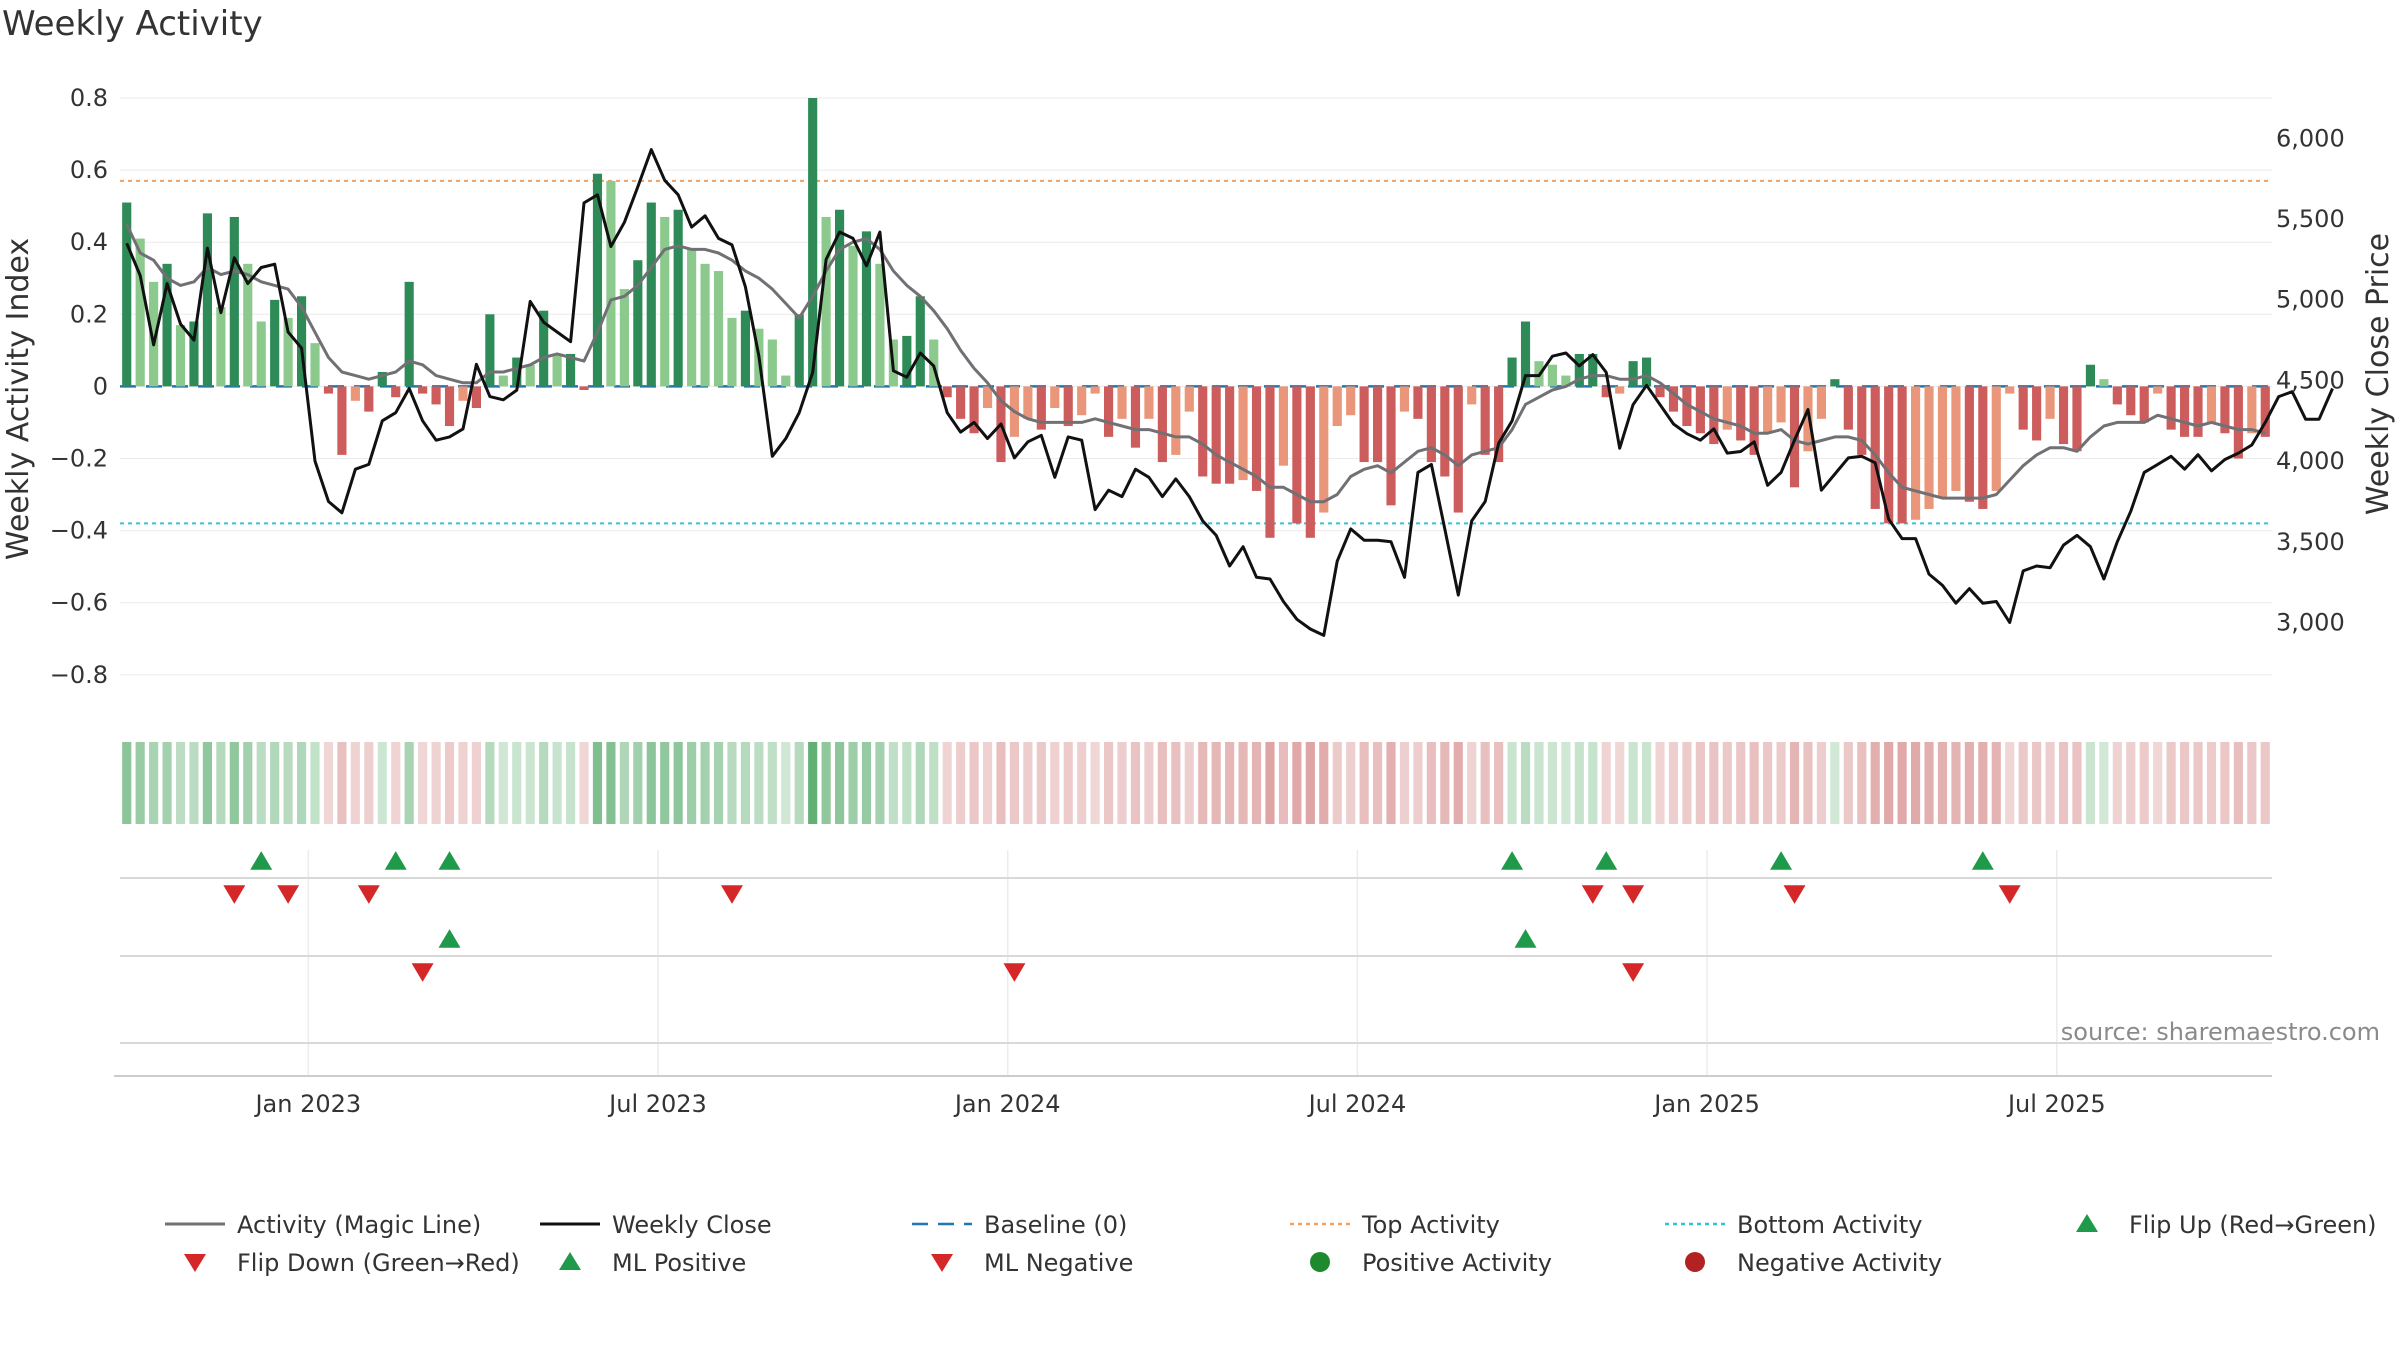  I want to click on legend-dot-icon, so click(1320, 1262).